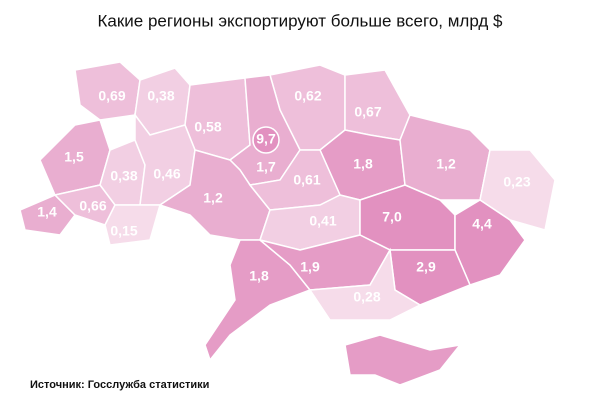 The width and height of the screenshot is (600, 418). I want to click on value-label: 0,69, so click(111, 96).